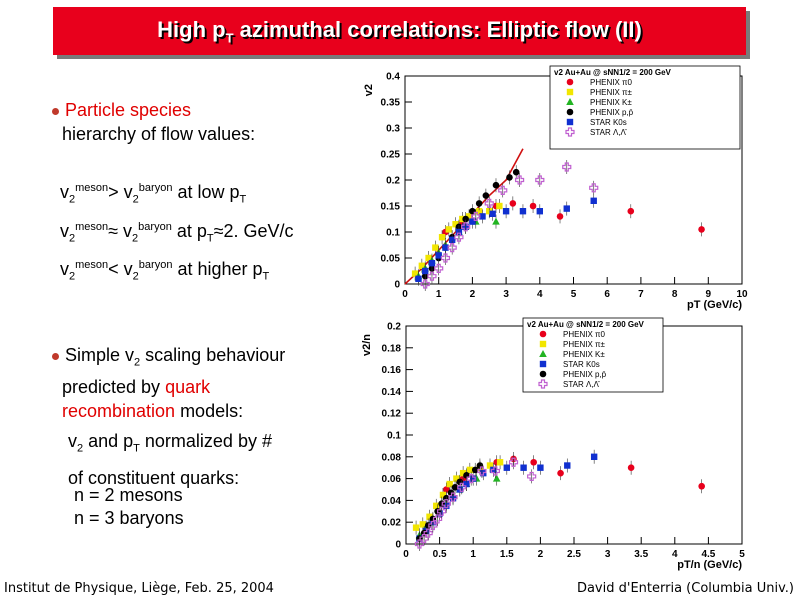 The width and height of the screenshot is (800, 600). I want to click on row3-sub: 2, so click(72, 276).